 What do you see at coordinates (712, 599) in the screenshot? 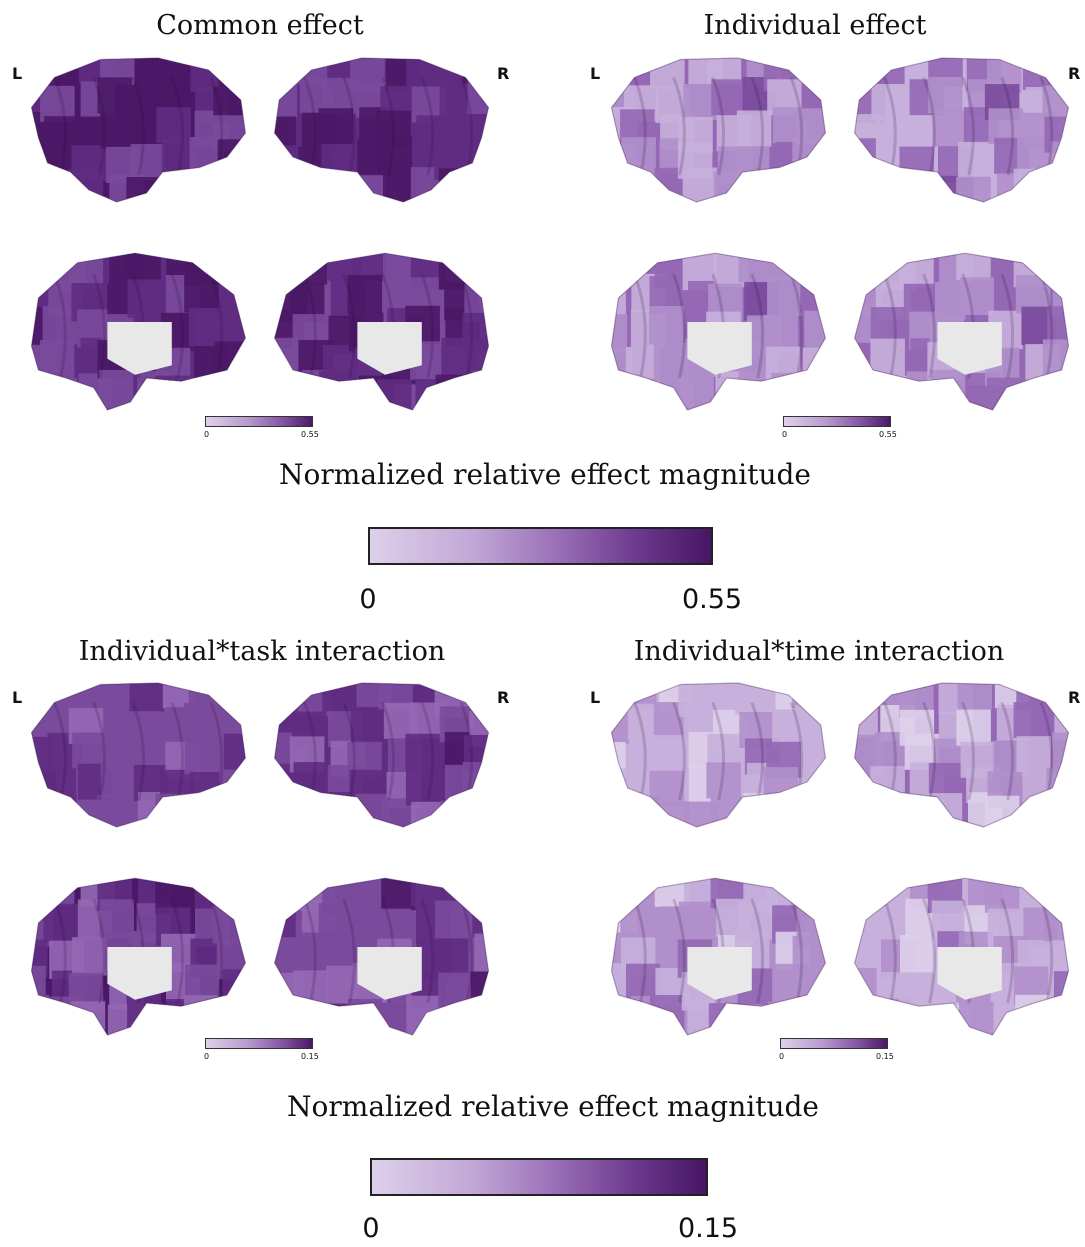
I see `legend-max-label: 0.55` at bounding box center [712, 599].